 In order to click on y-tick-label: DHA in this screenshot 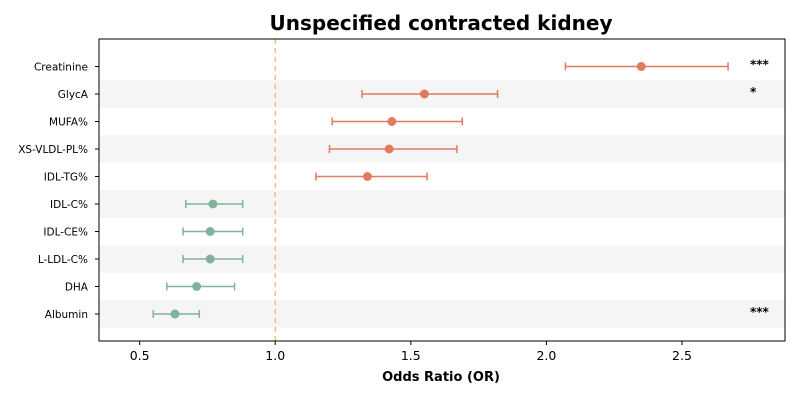, I will do `click(77, 288)`.